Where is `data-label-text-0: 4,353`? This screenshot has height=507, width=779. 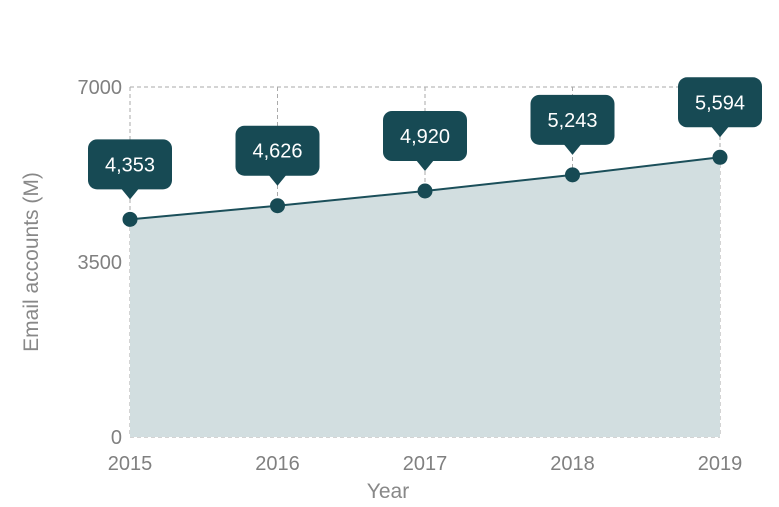 data-label-text-0: 4,353 is located at coordinates (130, 165).